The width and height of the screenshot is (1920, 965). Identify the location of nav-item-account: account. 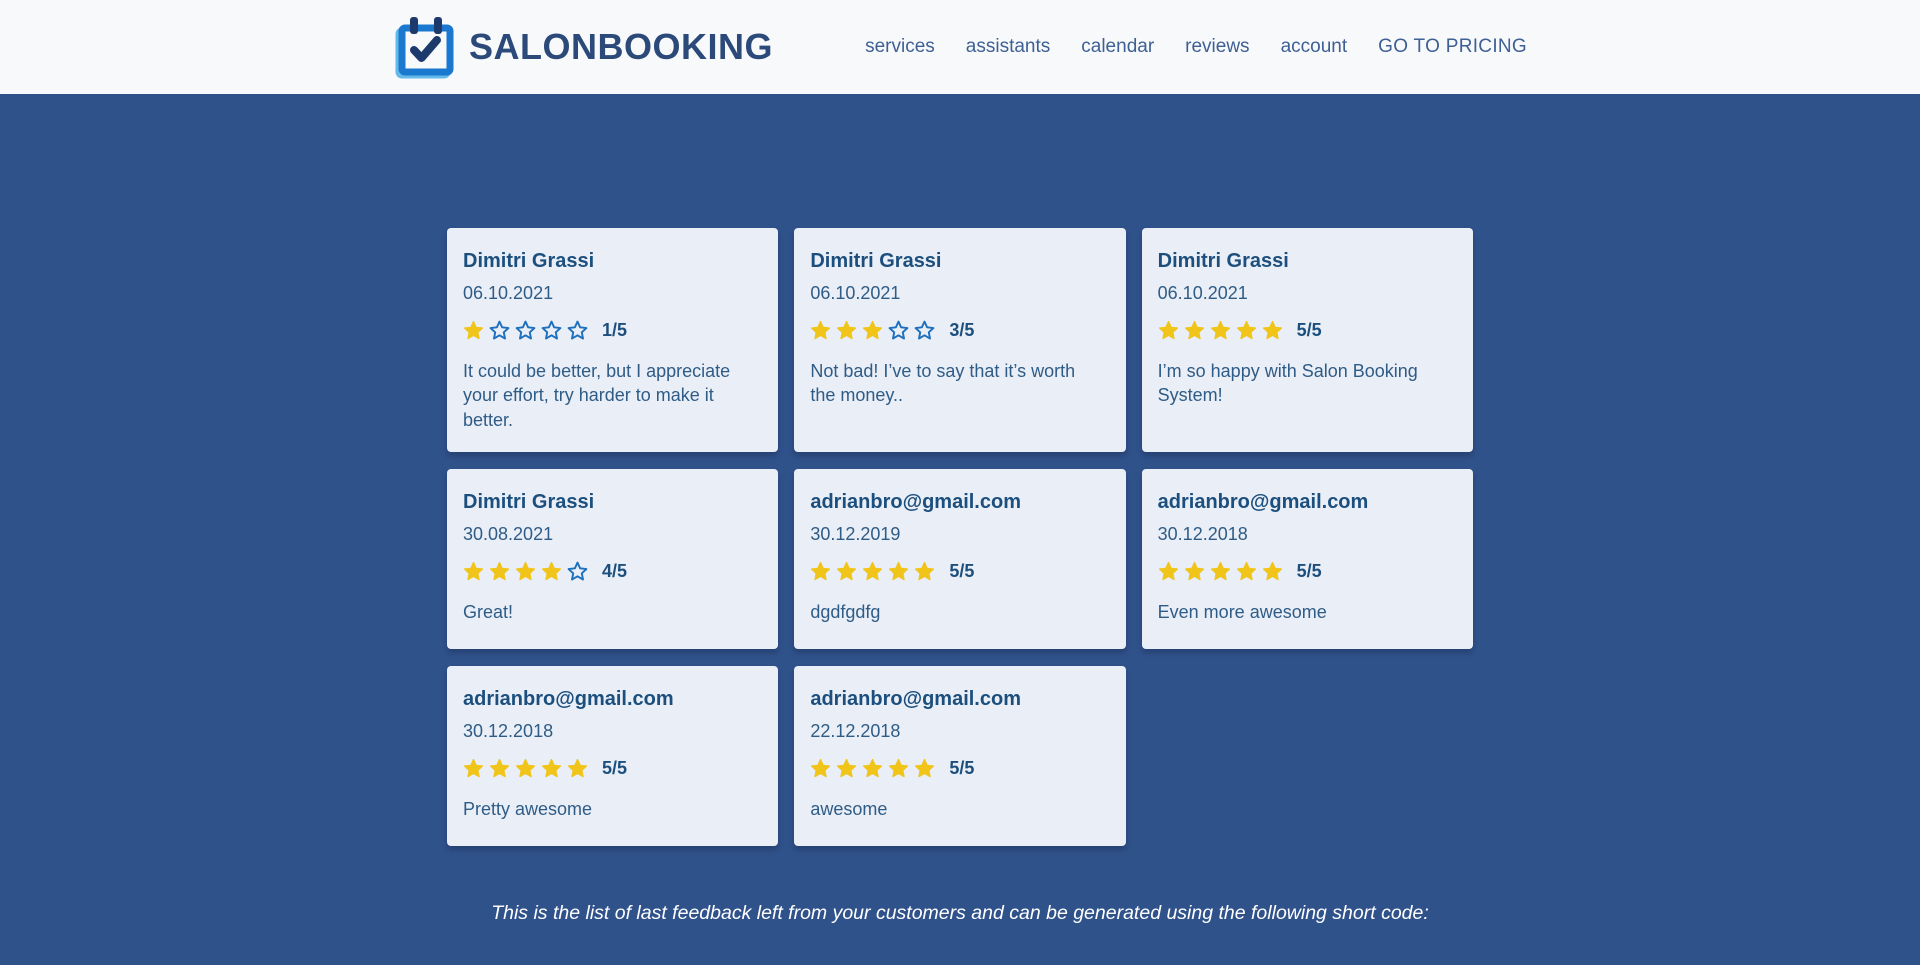
(1314, 46).